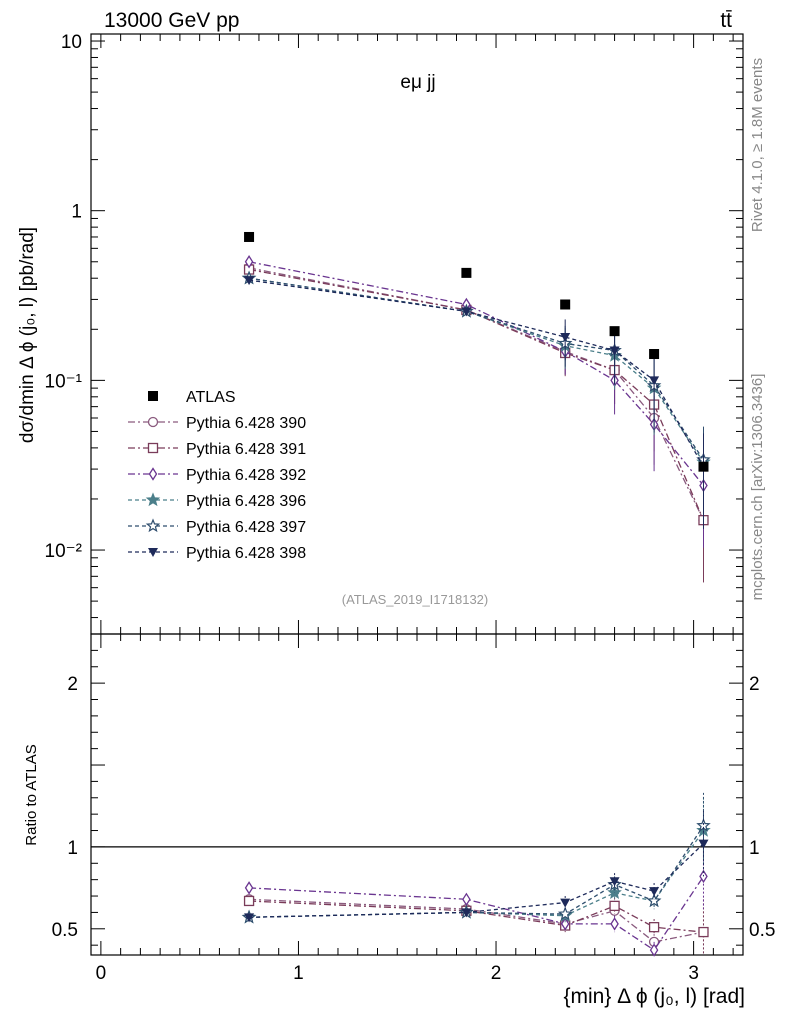  Describe the element at coordinates (415, 599) in the screenshot. I see `analysis-id: (ATLAS_2019_I1718132)` at that location.